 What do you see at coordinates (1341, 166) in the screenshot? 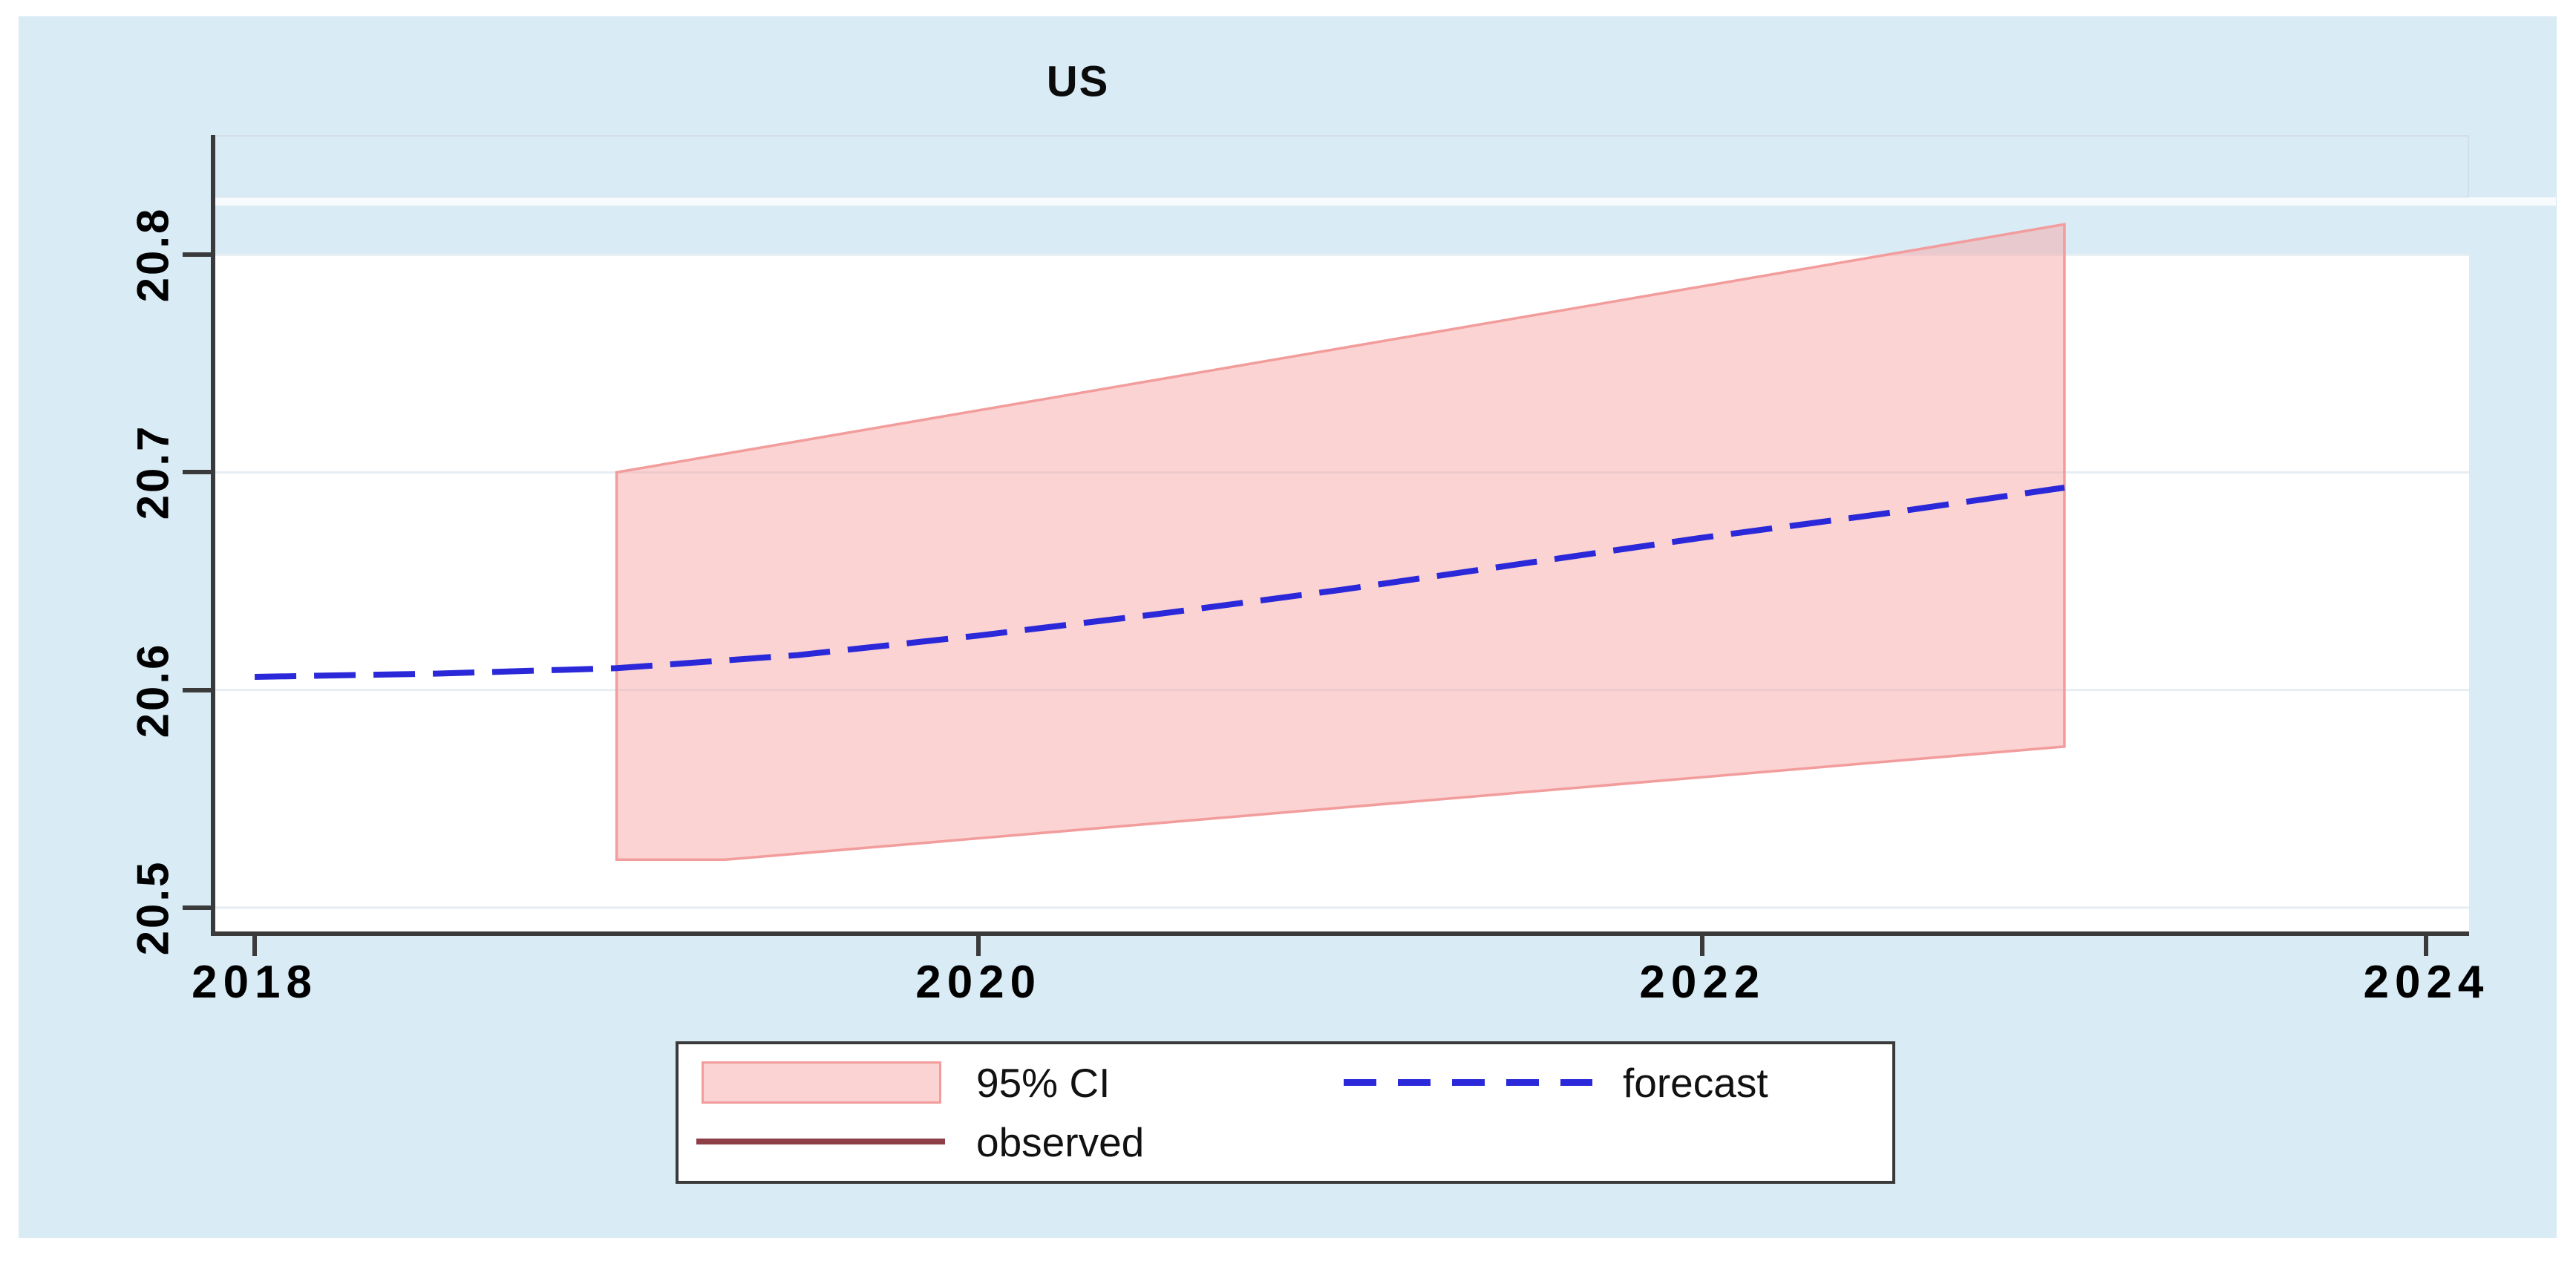
I see `upper-strip-artifact` at bounding box center [1341, 166].